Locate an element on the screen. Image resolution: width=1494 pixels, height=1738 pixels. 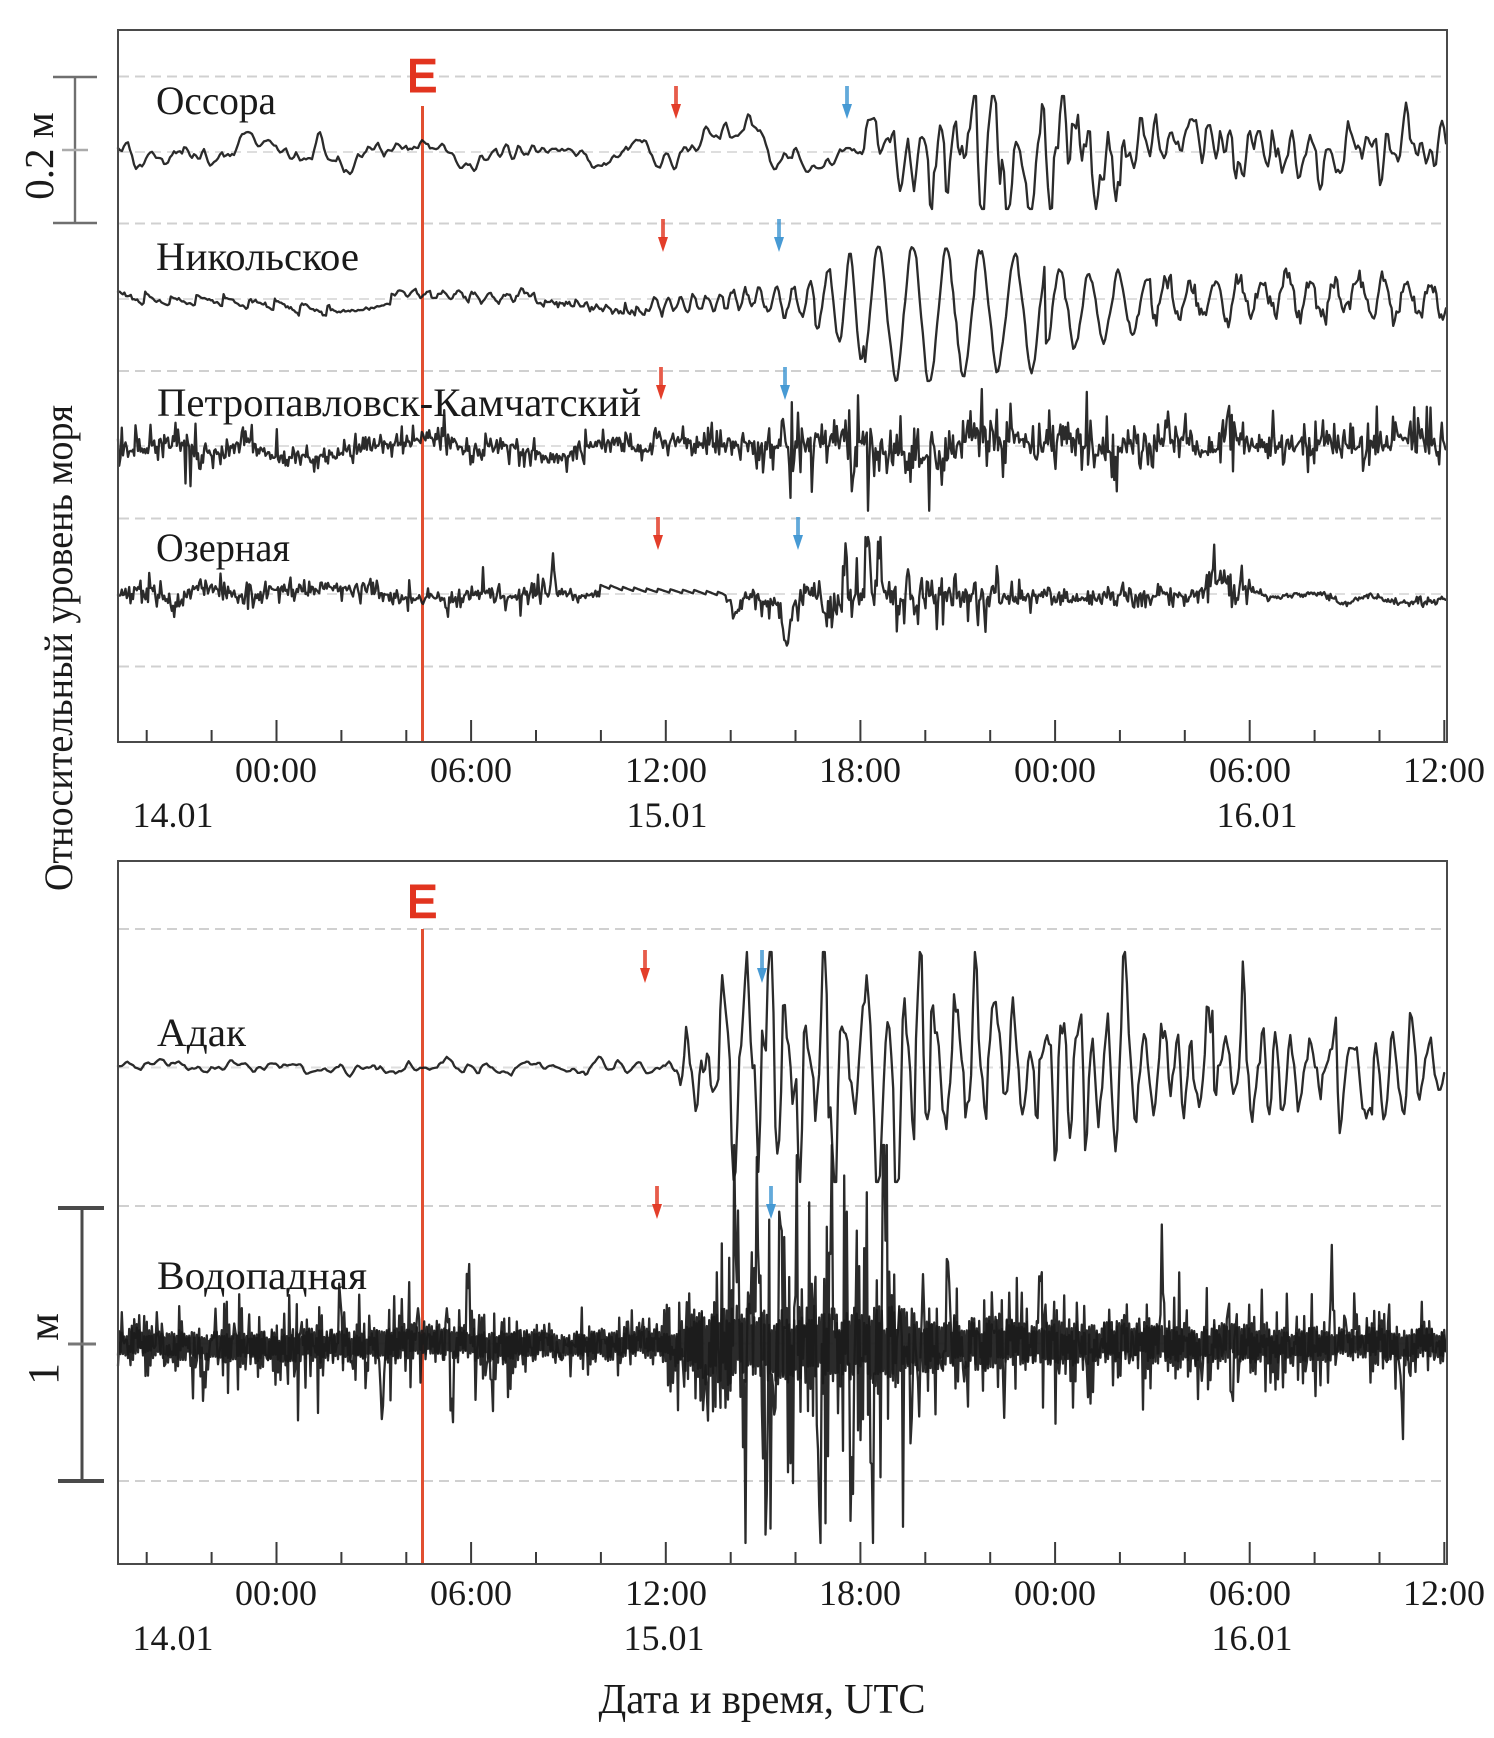
svg-text: Дата и время, UTC is located at coordinates (762, 1700).